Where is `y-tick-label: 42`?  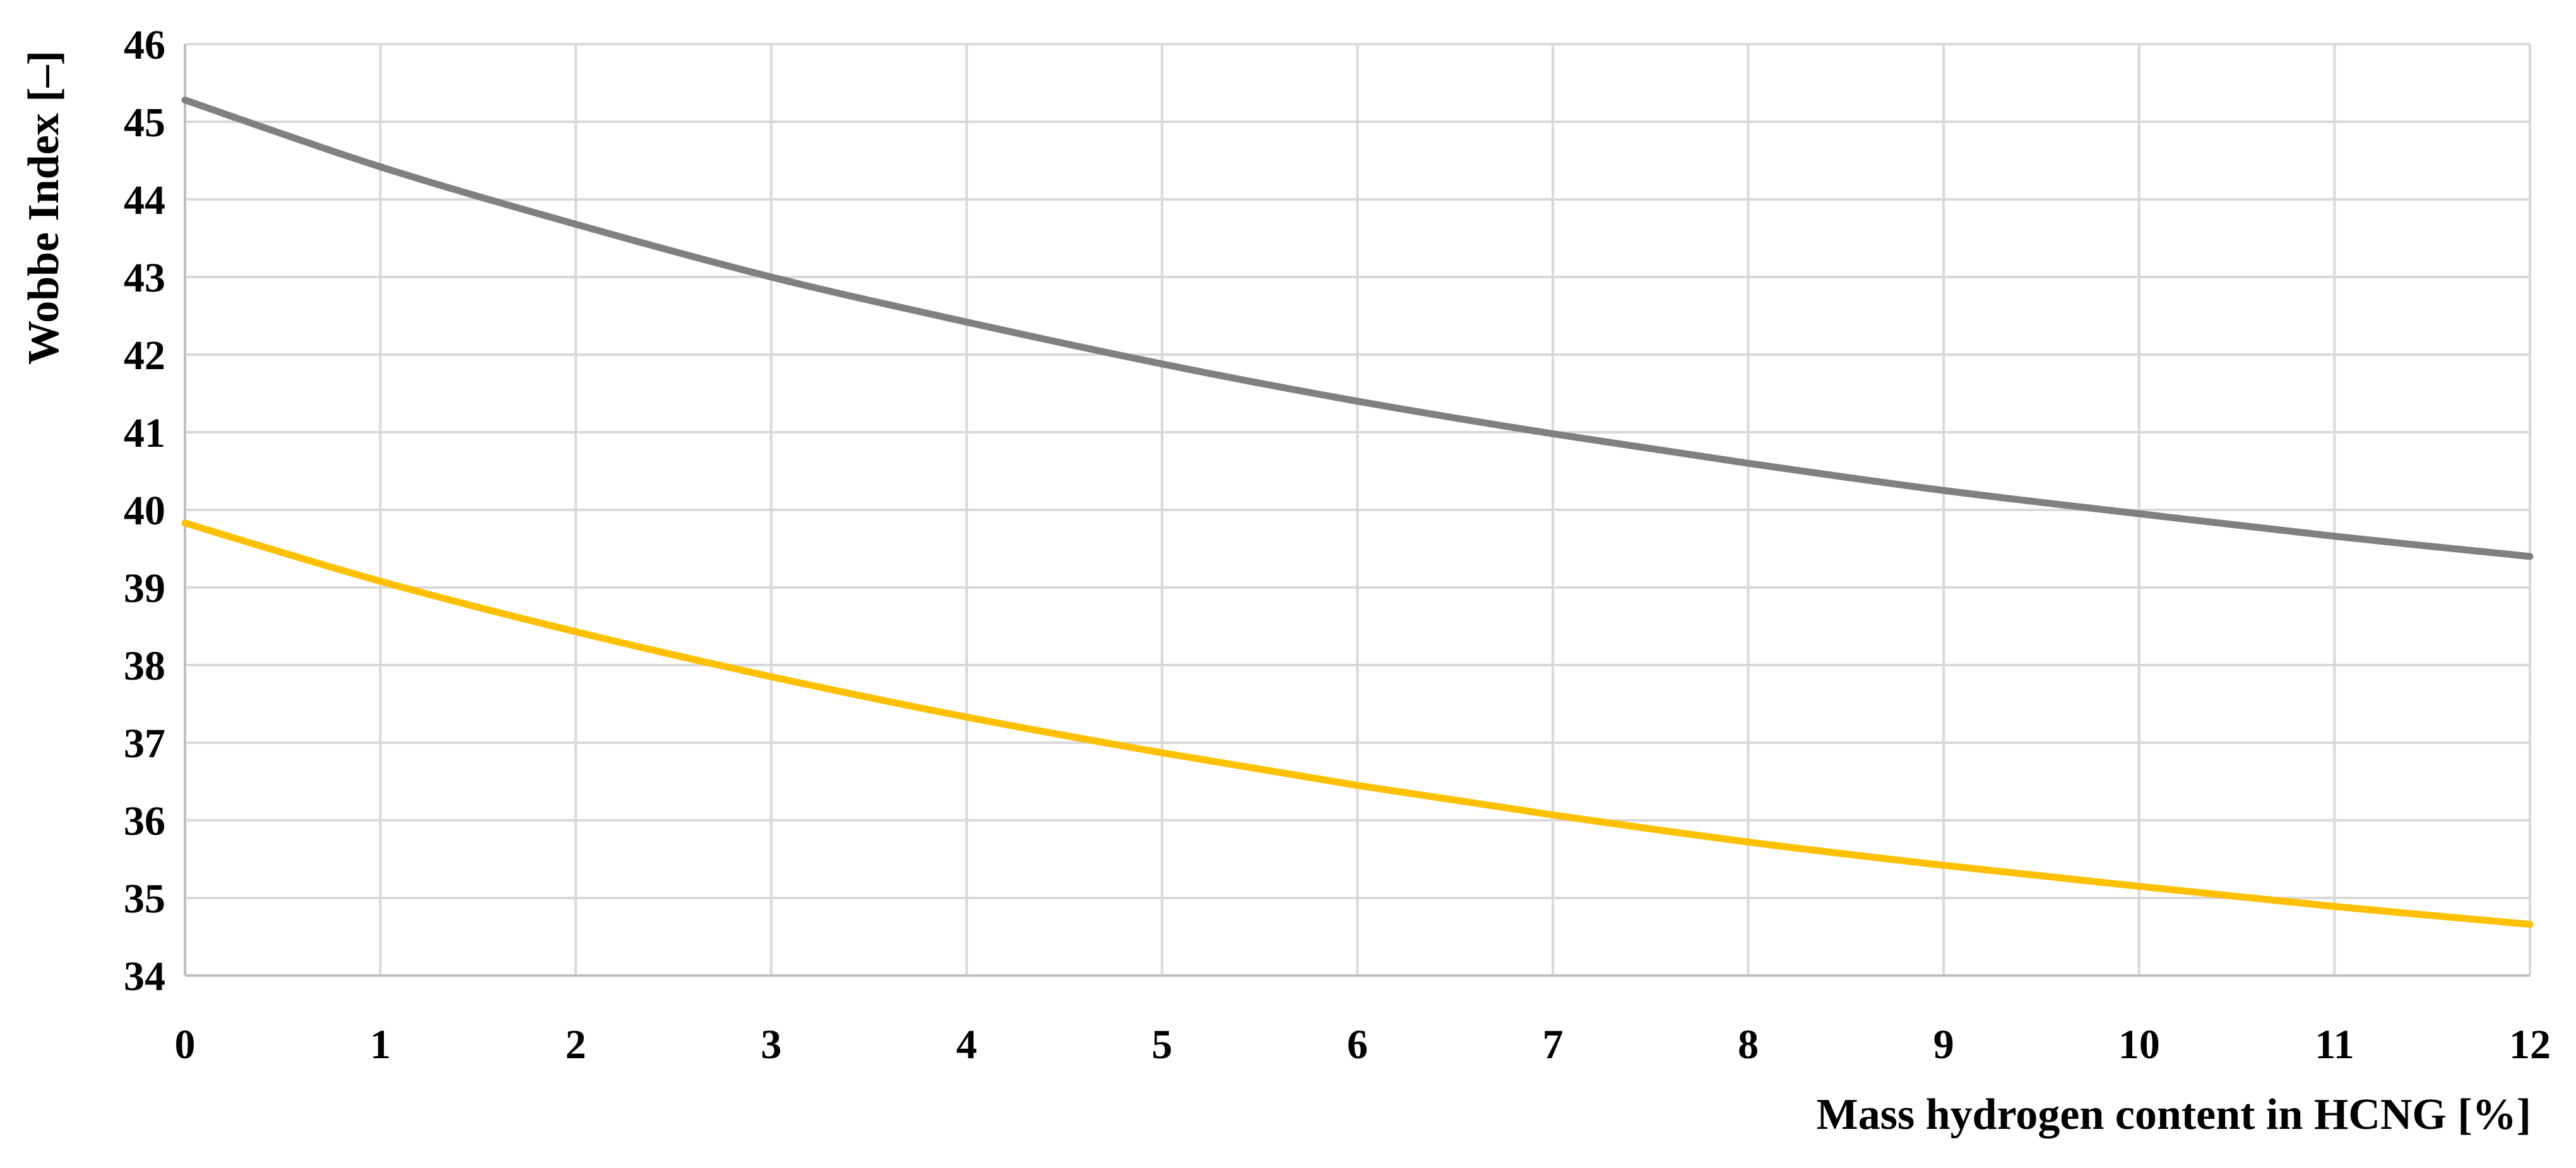
y-tick-label: 42 is located at coordinates (144, 356).